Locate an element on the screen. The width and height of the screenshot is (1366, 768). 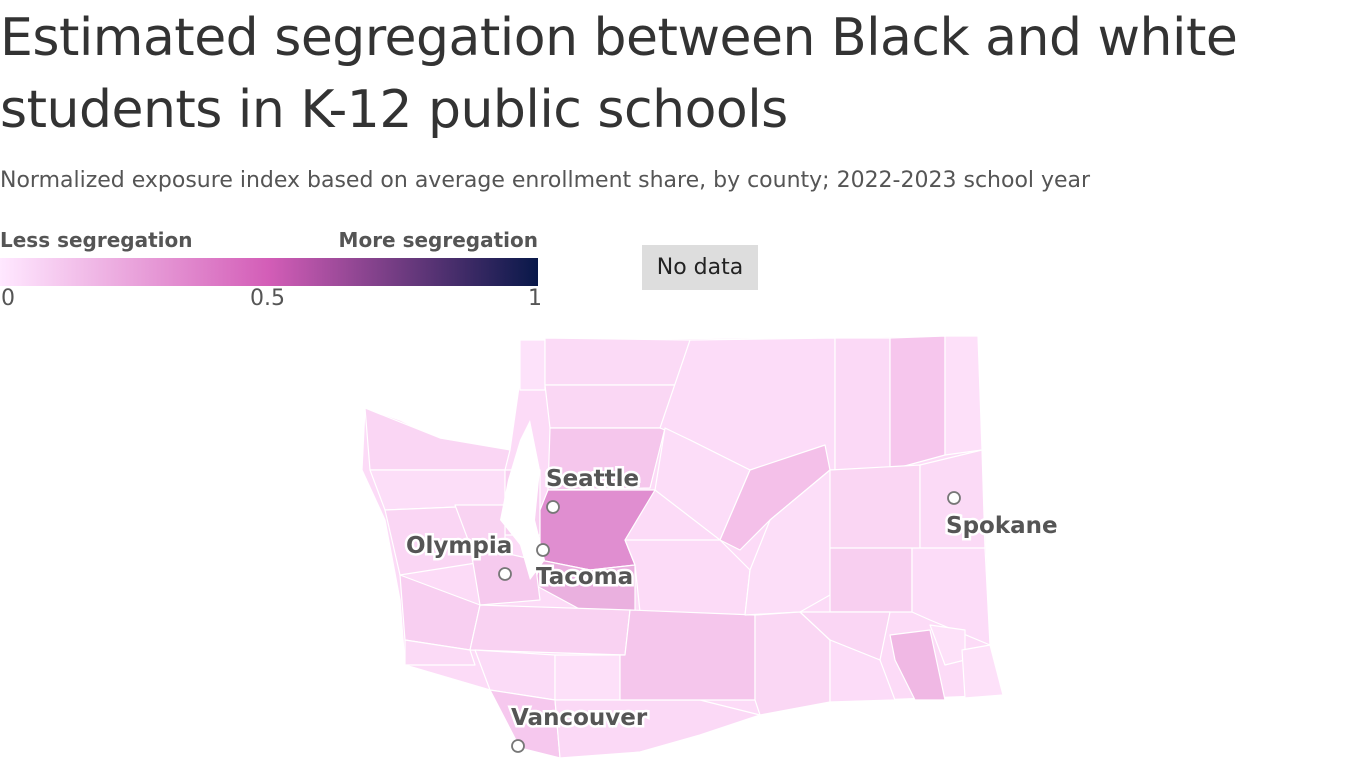
city-label-seattle: Seattle is located at coordinates (592, 479).